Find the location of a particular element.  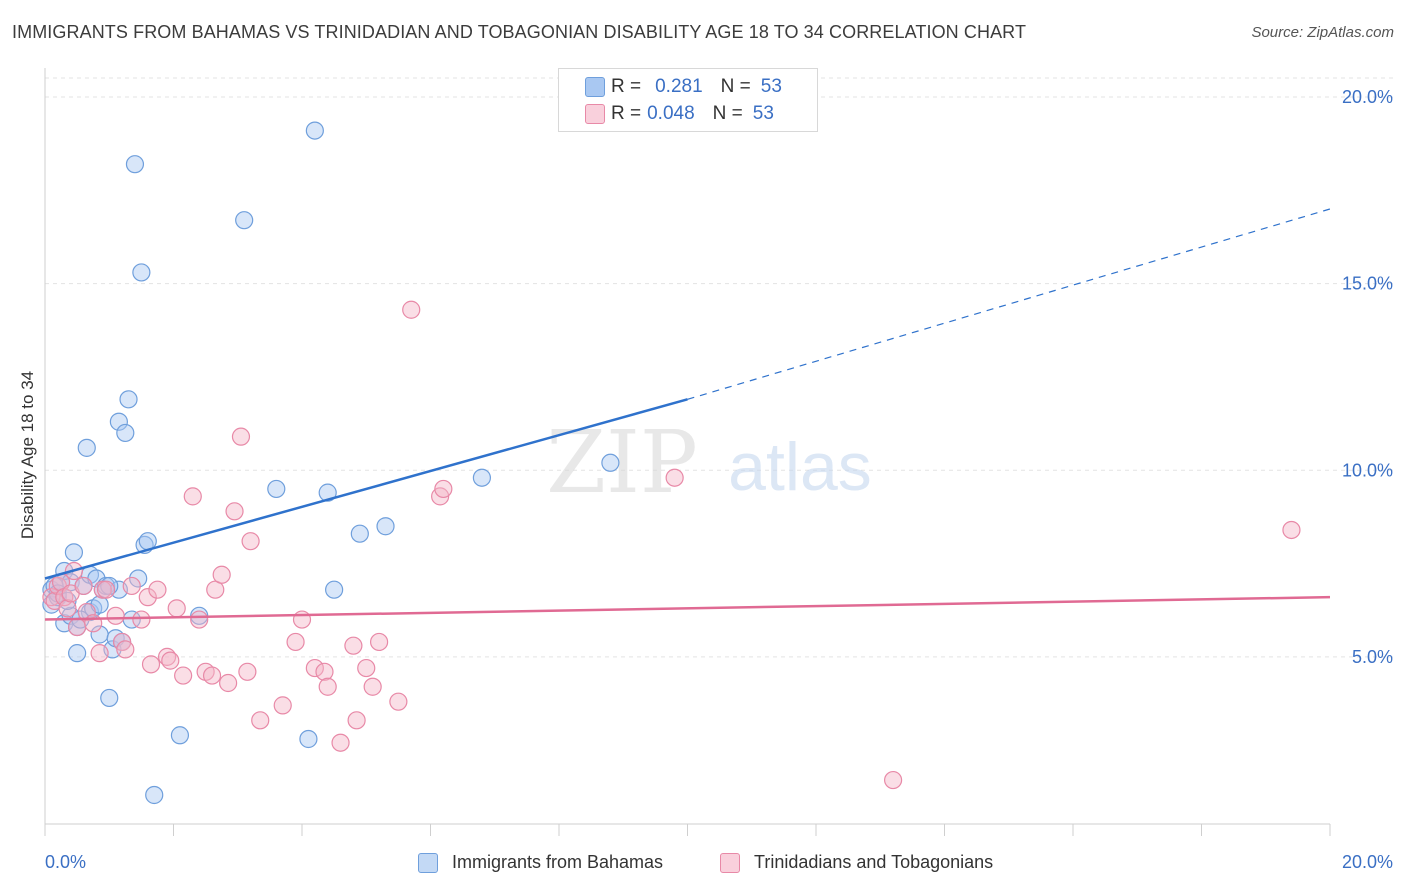

legend-row-trinidad: R = 0.048 N = 53 is located at coordinates (679, 114).